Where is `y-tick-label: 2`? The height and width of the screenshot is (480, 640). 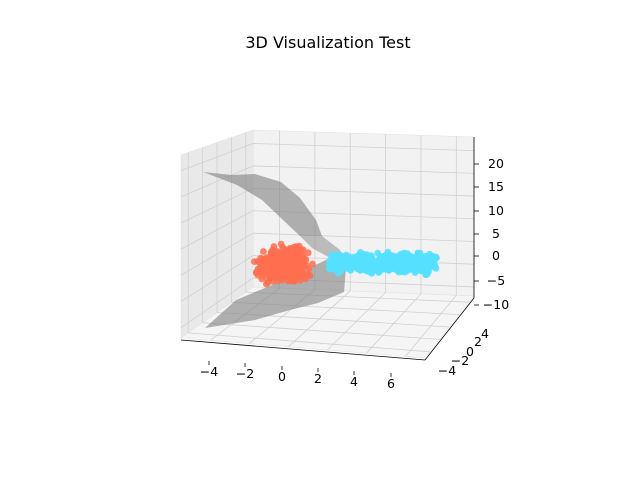
y-tick-label: 2 is located at coordinates (478, 341).